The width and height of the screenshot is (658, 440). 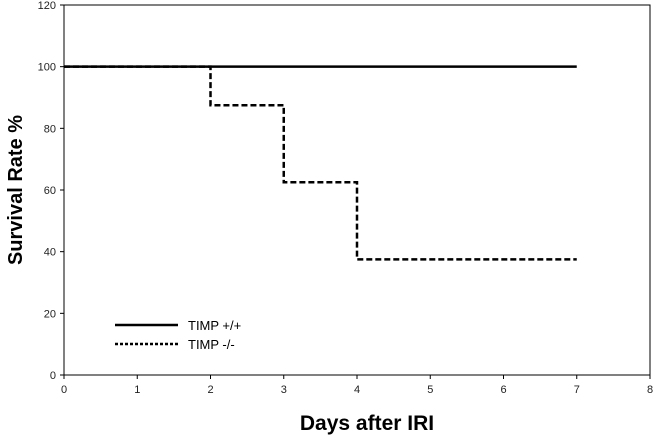 I want to click on y-axis-title: Survival Rate %, so click(x=16, y=190).